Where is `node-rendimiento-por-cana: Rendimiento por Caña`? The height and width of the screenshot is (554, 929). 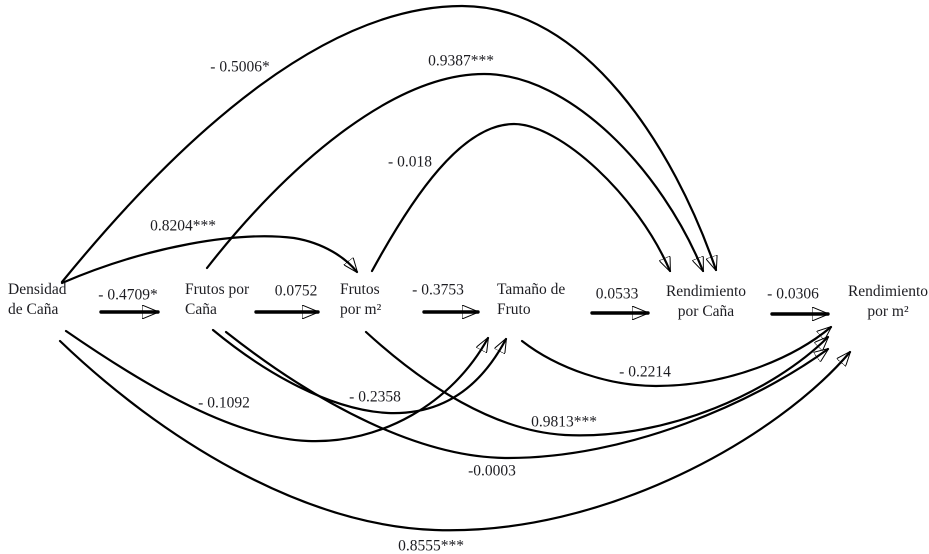 node-rendimiento-por-cana: Rendimiento por Caña is located at coordinates (706, 302).